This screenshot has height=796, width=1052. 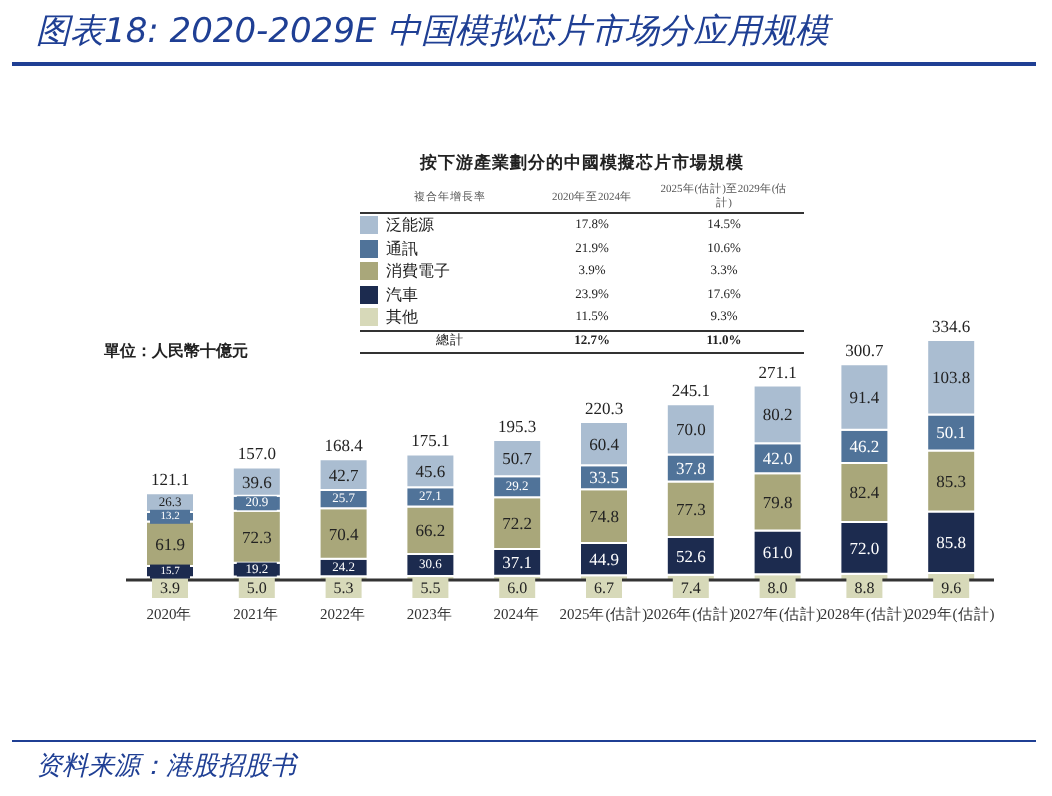 What do you see at coordinates (343, 588) in the screenshot?
I see `data-label: 5.3` at bounding box center [343, 588].